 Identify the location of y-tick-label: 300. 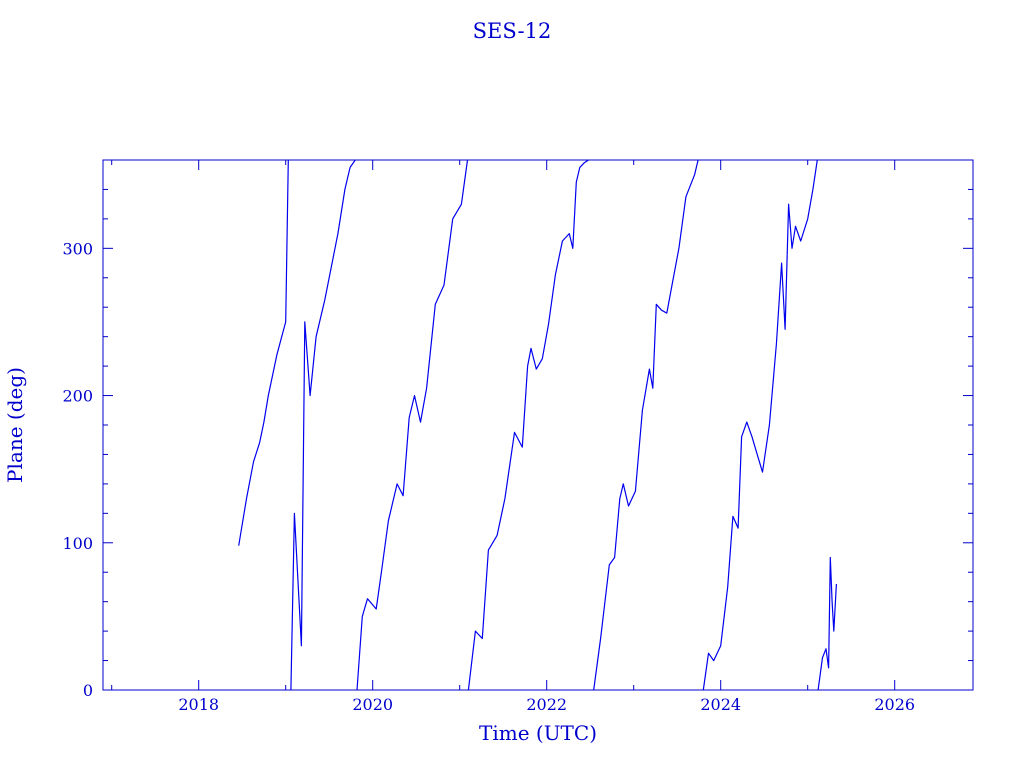
(77, 248).